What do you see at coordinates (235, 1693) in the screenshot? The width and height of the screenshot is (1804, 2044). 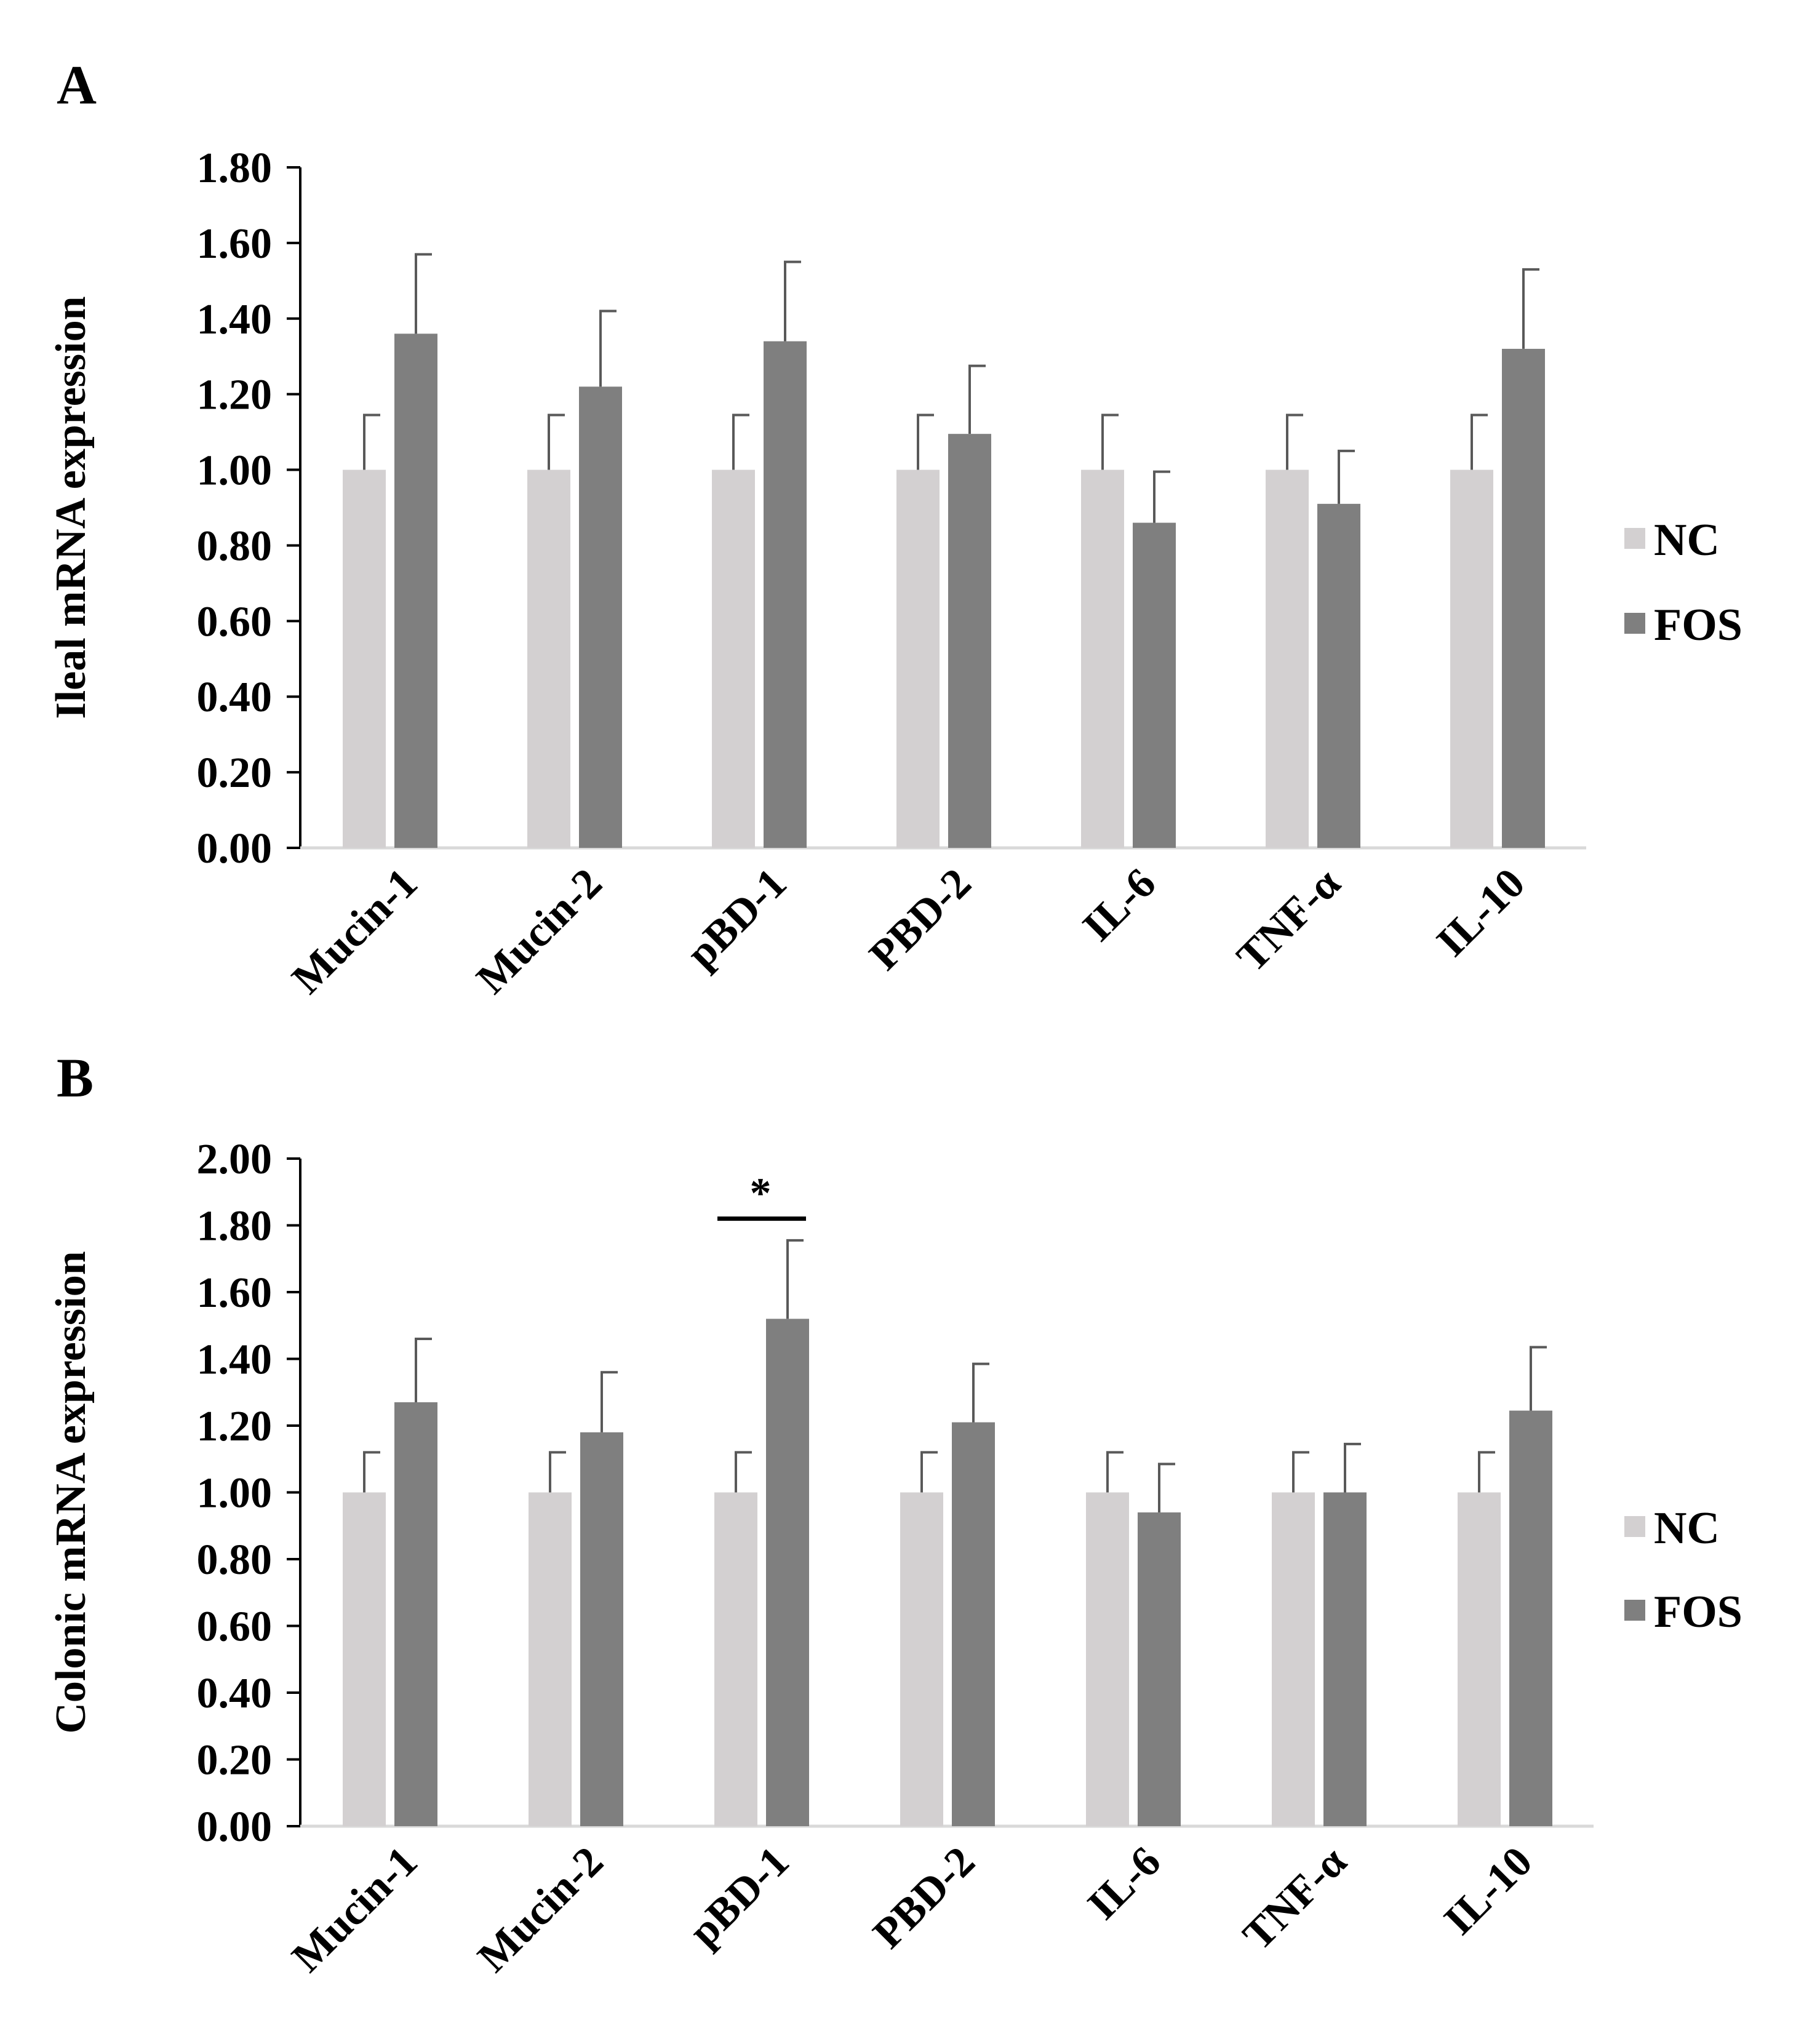 I see `panel-b-y-tick-label: 0.40` at bounding box center [235, 1693].